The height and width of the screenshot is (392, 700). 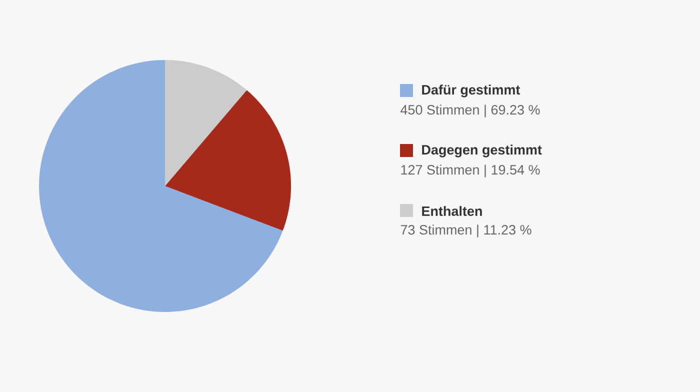 I want to click on data-label: 450 Stimmen | 69.23 %, so click(x=470, y=111).